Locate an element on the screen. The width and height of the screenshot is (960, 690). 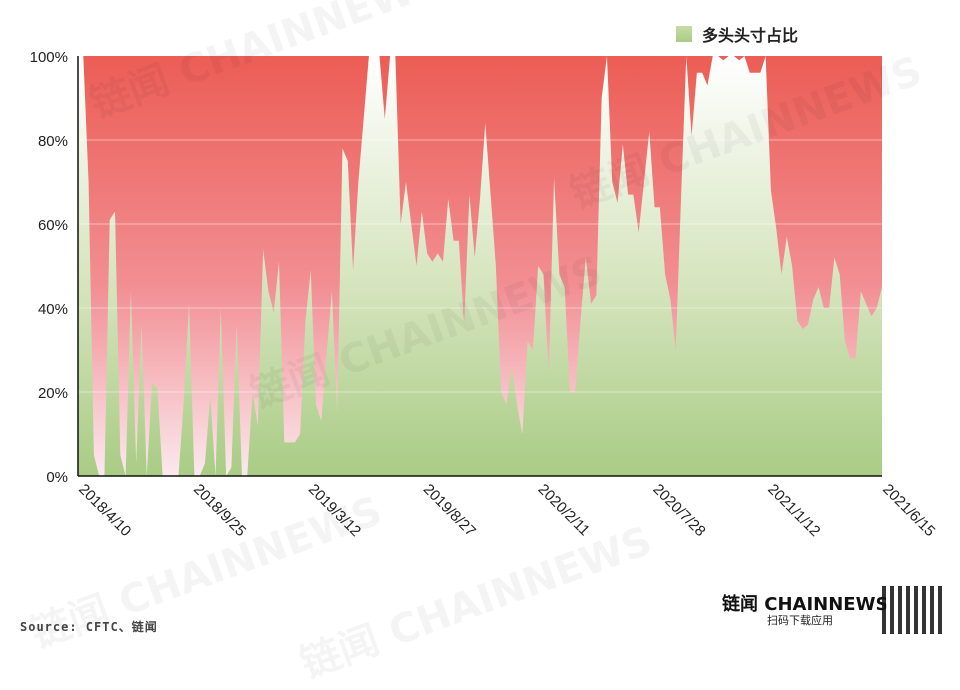
y-tick-label: 40% is located at coordinates (53, 309).